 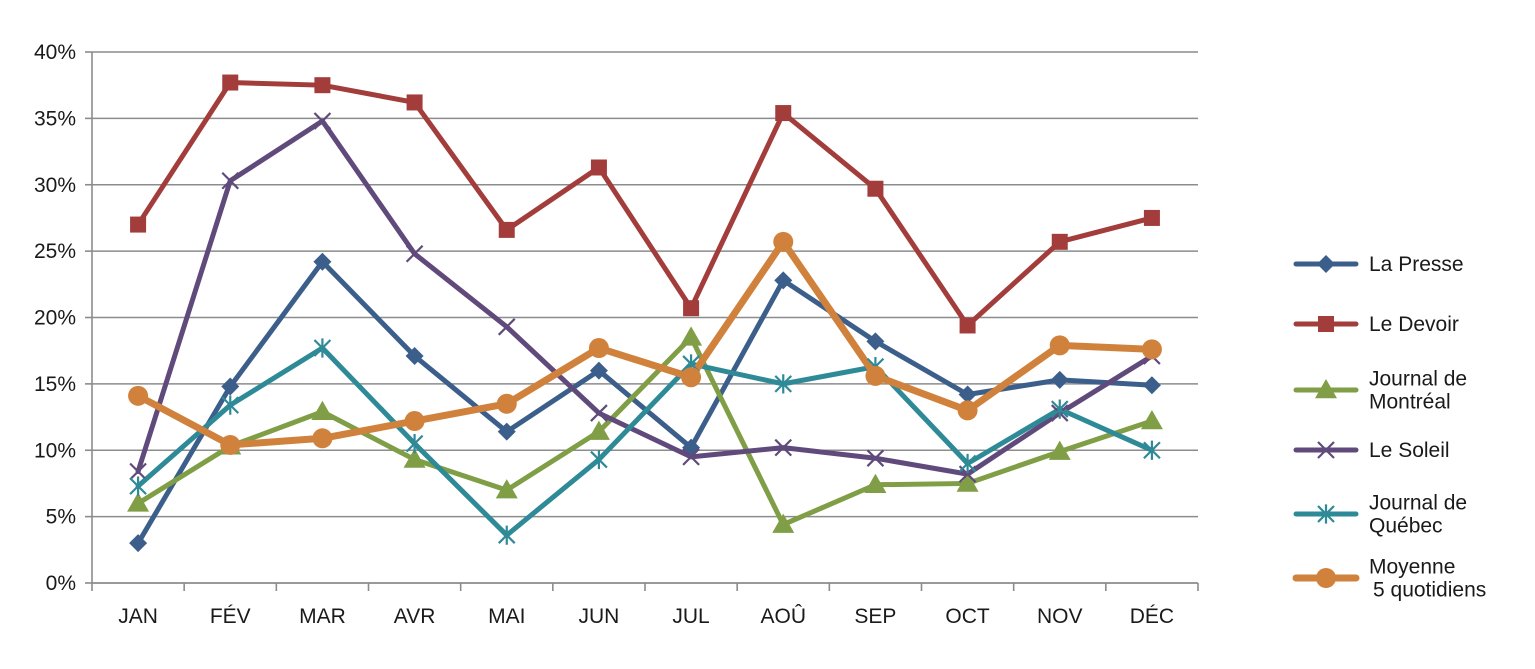 What do you see at coordinates (55, 450) in the screenshot?
I see `y-tick-label: 10%` at bounding box center [55, 450].